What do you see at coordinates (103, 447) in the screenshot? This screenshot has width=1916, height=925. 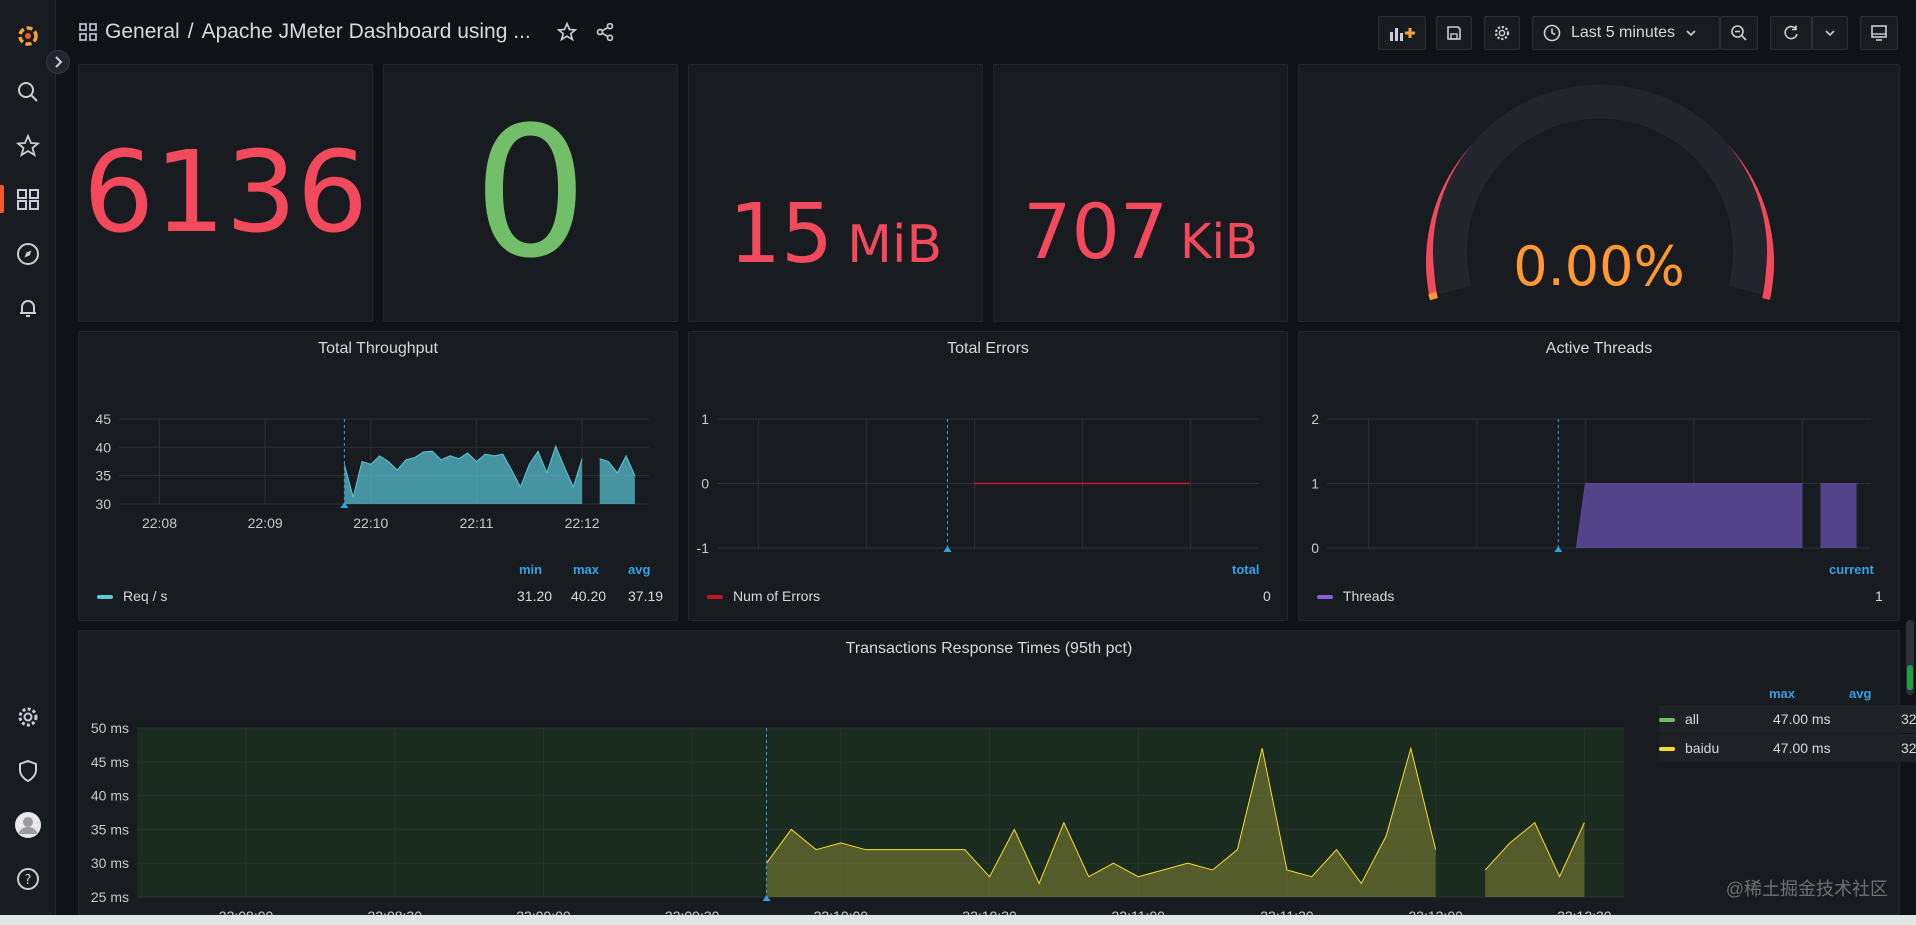 I see `y-tick-label: 40` at bounding box center [103, 447].